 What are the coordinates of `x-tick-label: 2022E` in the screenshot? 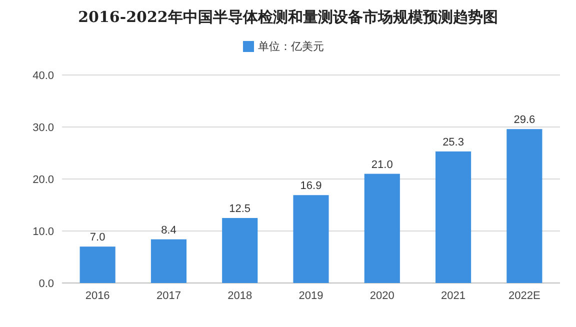 It's located at (524, 296).